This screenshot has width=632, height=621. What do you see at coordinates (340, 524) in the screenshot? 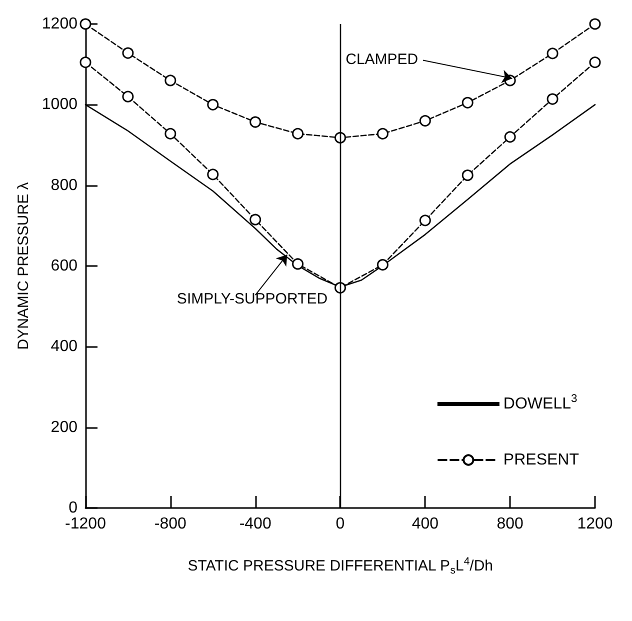
I see `x-tick-label: 0` at bounding box center [340, 524].